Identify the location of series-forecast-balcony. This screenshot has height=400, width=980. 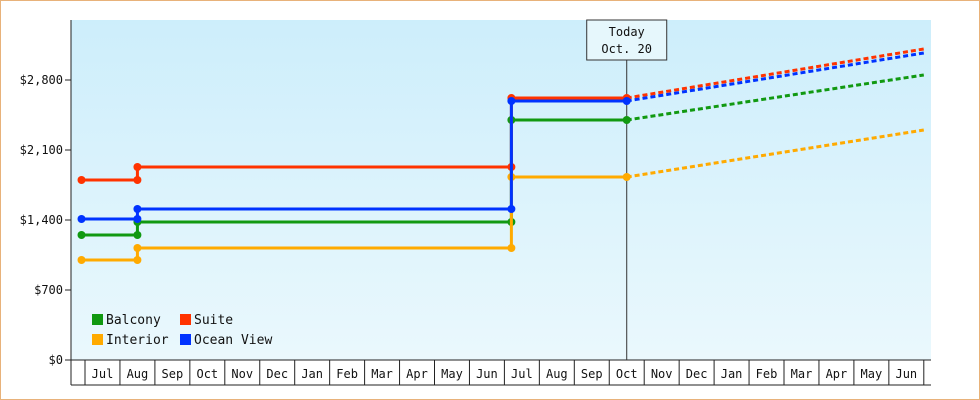
(775, 97).